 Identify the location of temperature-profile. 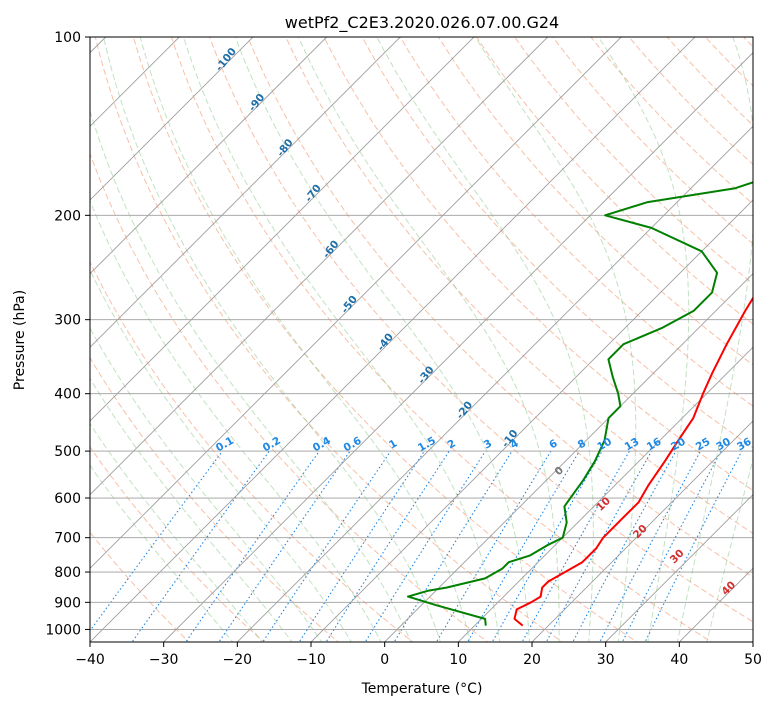
(633, 461).